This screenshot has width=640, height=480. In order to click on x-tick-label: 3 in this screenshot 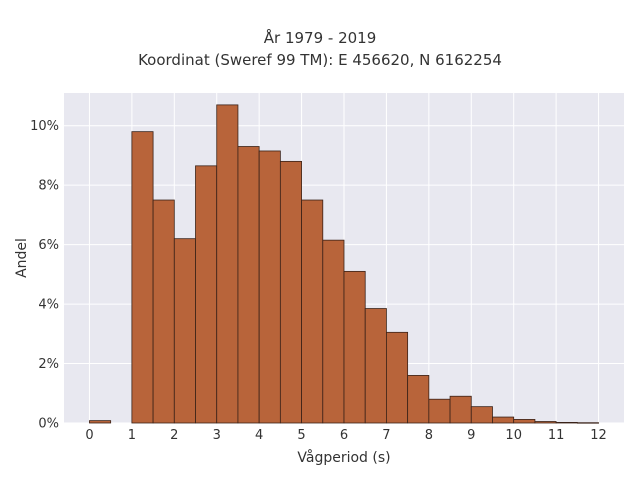, I will do `click(217, 435)`.